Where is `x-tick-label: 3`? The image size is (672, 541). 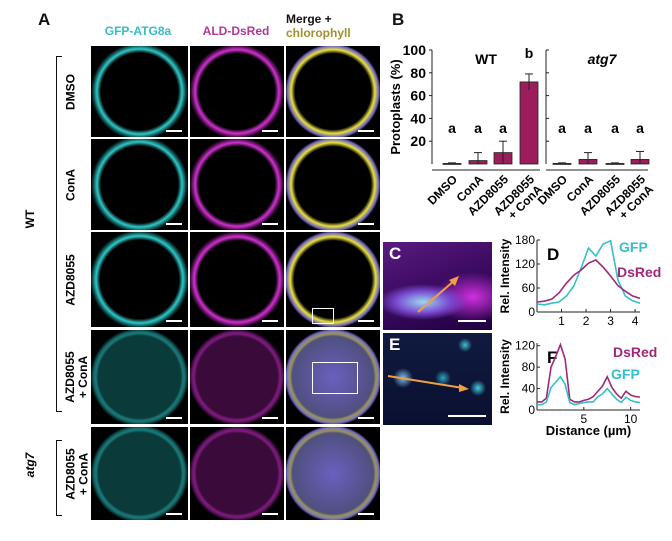 x-tick-label: 3 is located at coordinates (610, 321).